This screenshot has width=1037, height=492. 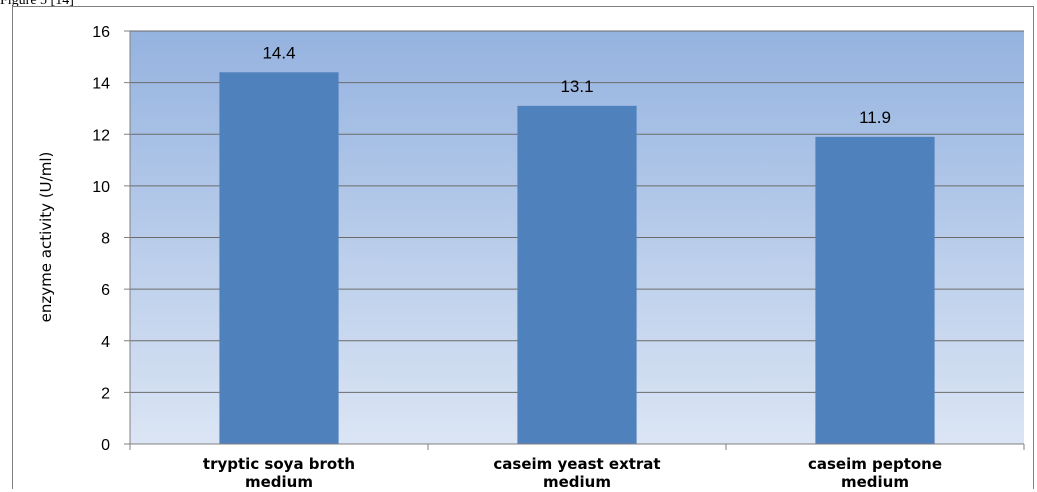 I want to click on y-tick-label-2: 2, so click(x=105, y=393).